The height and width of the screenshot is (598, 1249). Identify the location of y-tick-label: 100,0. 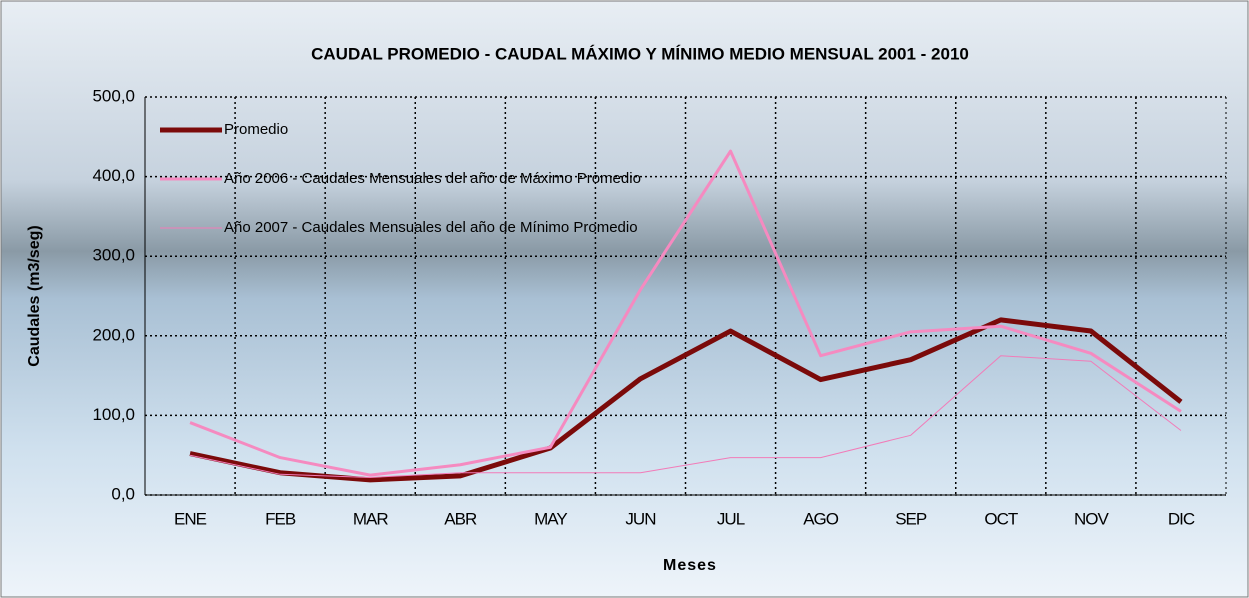
(113, 414).